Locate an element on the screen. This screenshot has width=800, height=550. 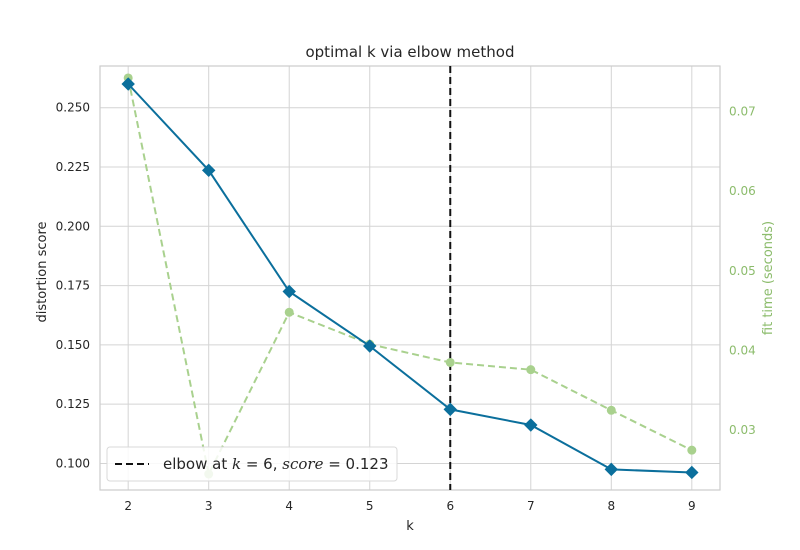
y-tick-label: 0.200 is located at coordinates (73, 226).